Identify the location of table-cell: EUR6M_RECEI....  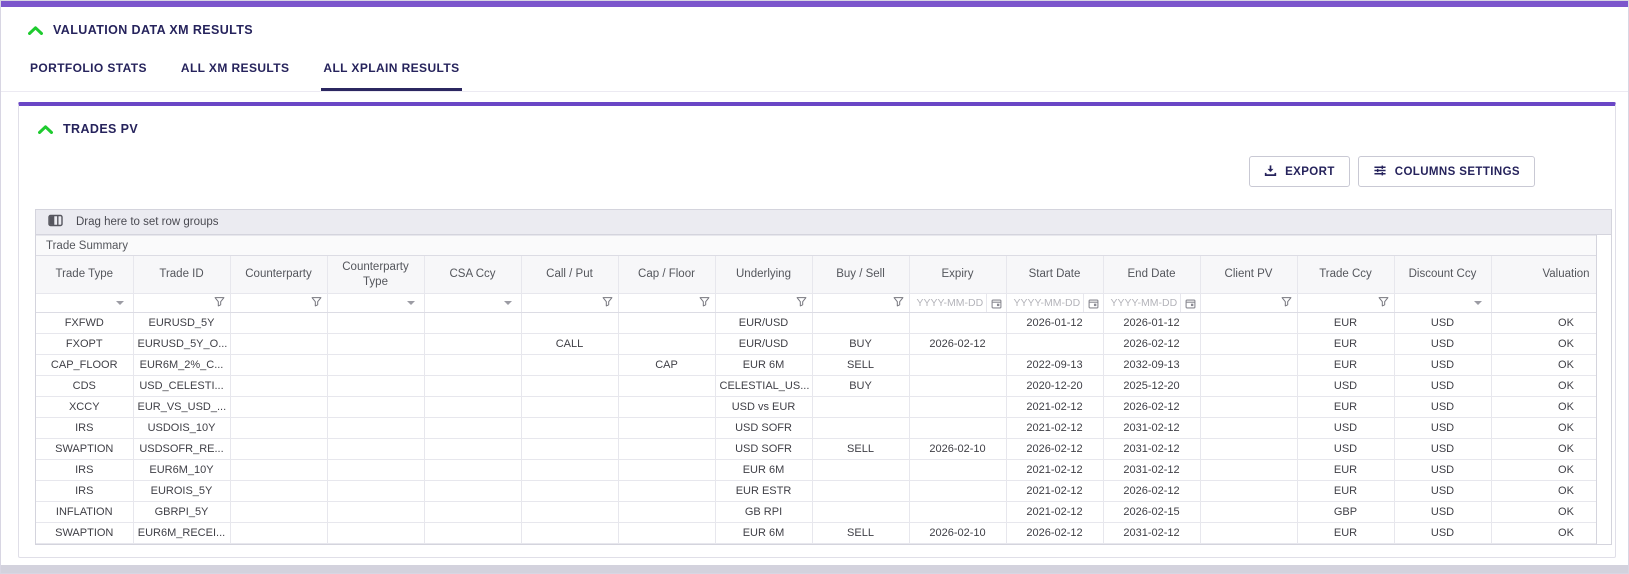
(181, 533).